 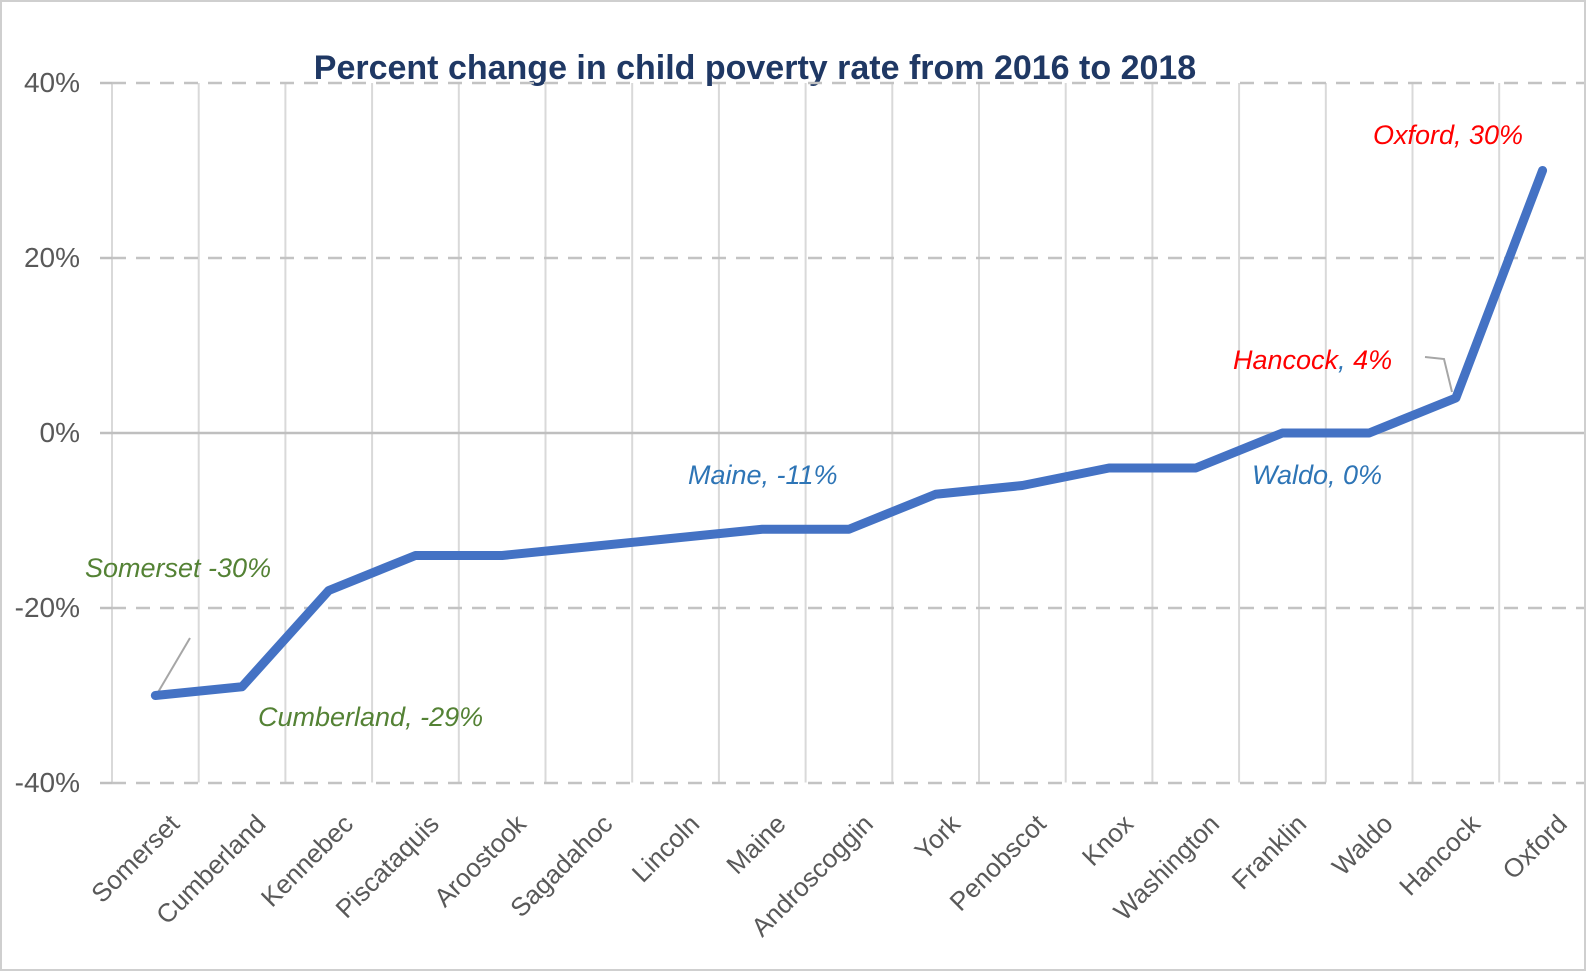 I want to click on somerset-label: Somerset -30%, so click(x=178, y=568).